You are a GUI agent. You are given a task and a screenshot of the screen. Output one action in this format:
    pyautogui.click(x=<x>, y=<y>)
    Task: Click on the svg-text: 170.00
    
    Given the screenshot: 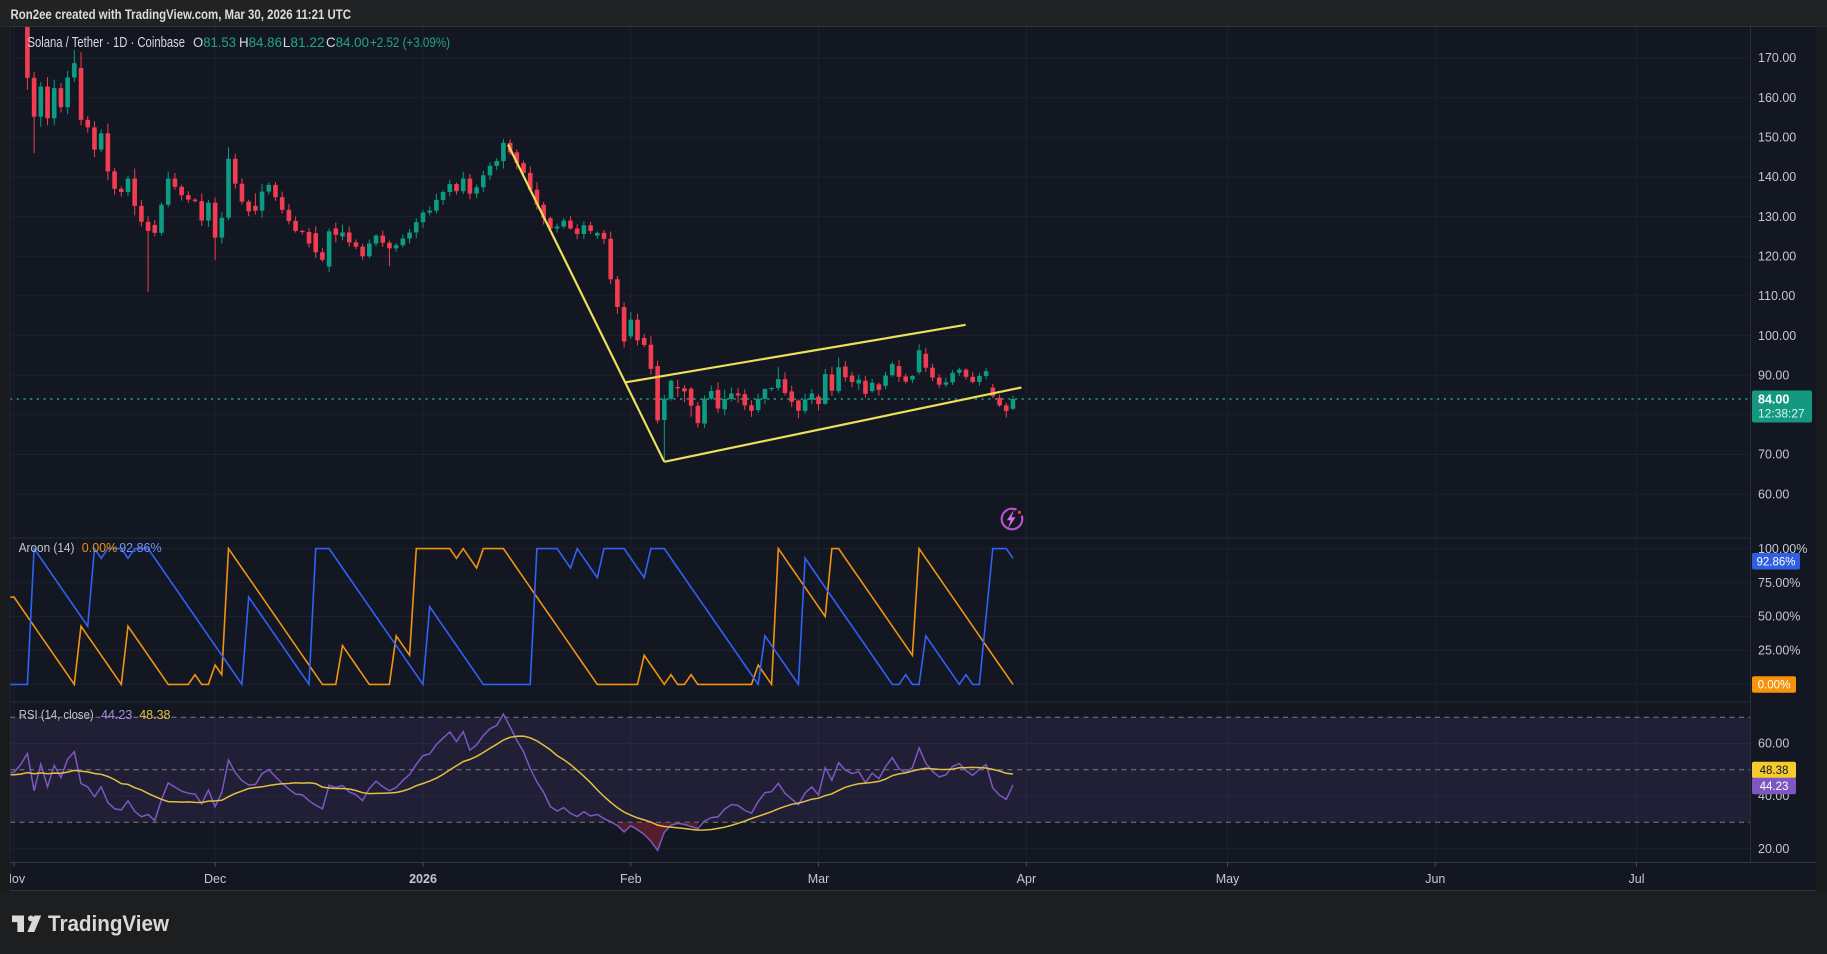 What is the action you would take?
    pyautogui.click(x=1777, y=58)
    